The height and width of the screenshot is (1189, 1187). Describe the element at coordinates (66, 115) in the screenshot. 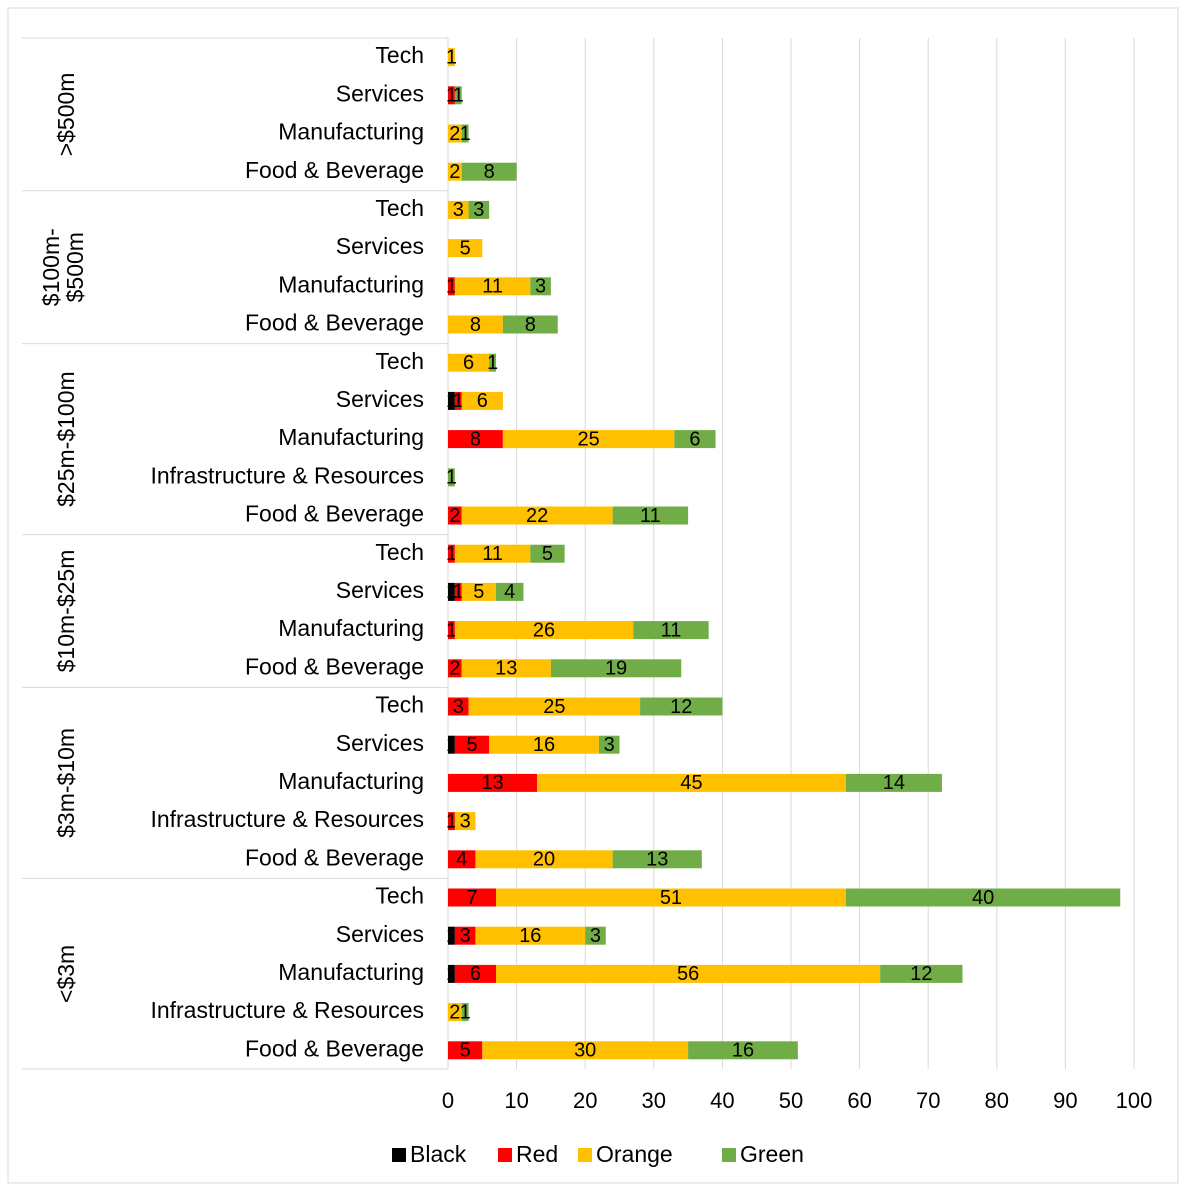

I see `group-label: >$500m` at that location.